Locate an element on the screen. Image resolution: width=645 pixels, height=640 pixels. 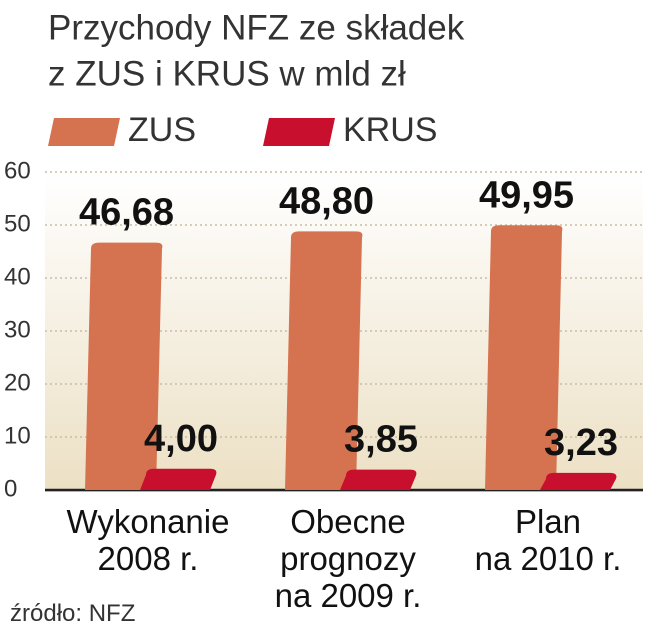
chart-subtitle: z ZUS i KRUS w mld zł is located at coordinates (227, 73).